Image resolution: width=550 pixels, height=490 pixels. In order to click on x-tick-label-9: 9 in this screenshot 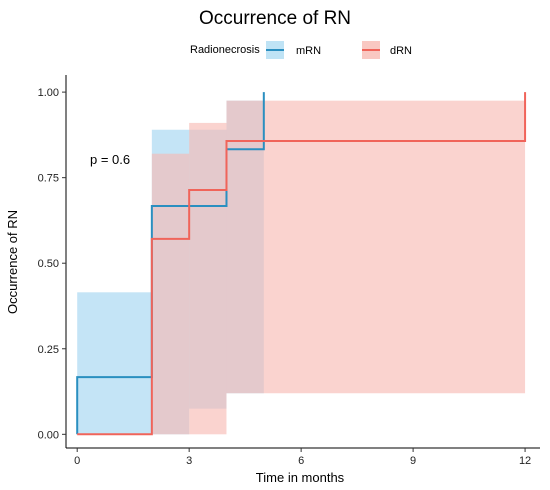, I will do `click(413, 461)`.